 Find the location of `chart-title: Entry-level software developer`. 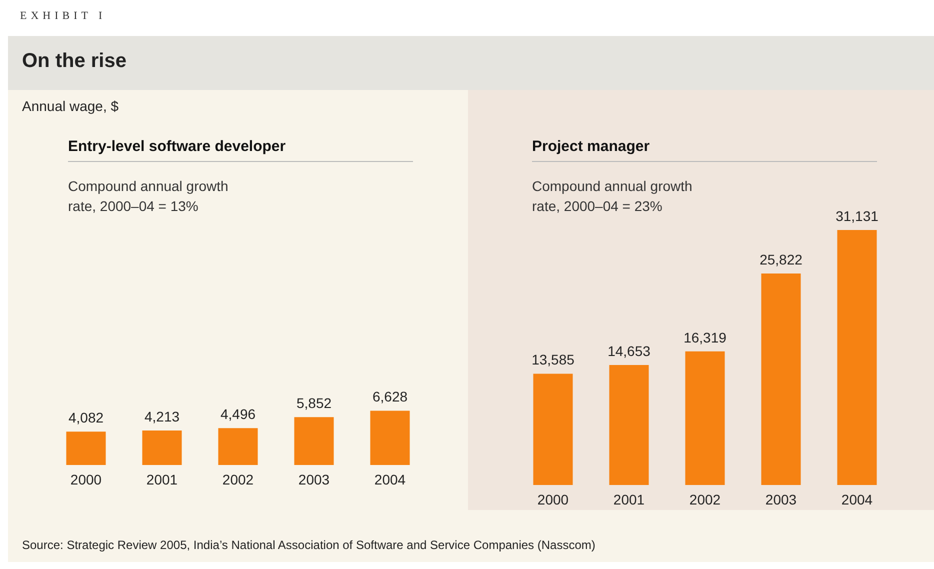

chart-title: Entry-level software developer is located at coordinates (240, 150).